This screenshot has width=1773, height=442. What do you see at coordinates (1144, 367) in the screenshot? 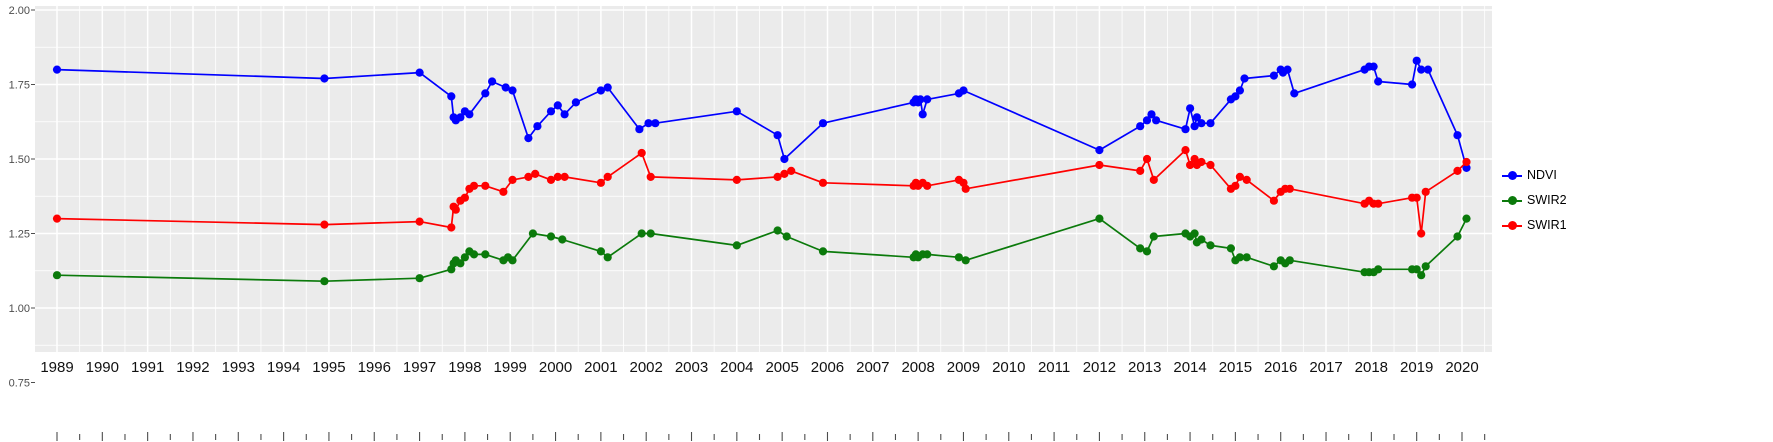
I see `x-tick-label: 2013` at bounding box center [1144, 367].